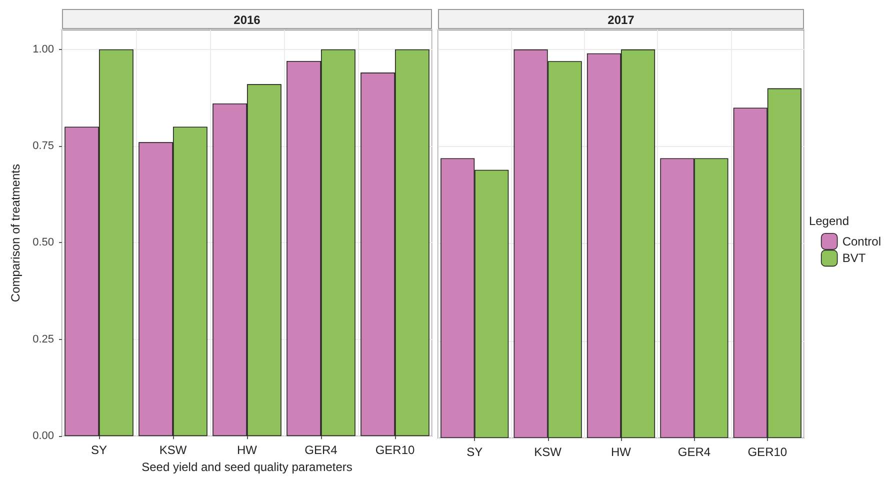 The image size is (890, 478). What do you see at coordinates (621, 19) in the screenshot?
I see `chart-title: 2017` at bounding box center [621, 19].